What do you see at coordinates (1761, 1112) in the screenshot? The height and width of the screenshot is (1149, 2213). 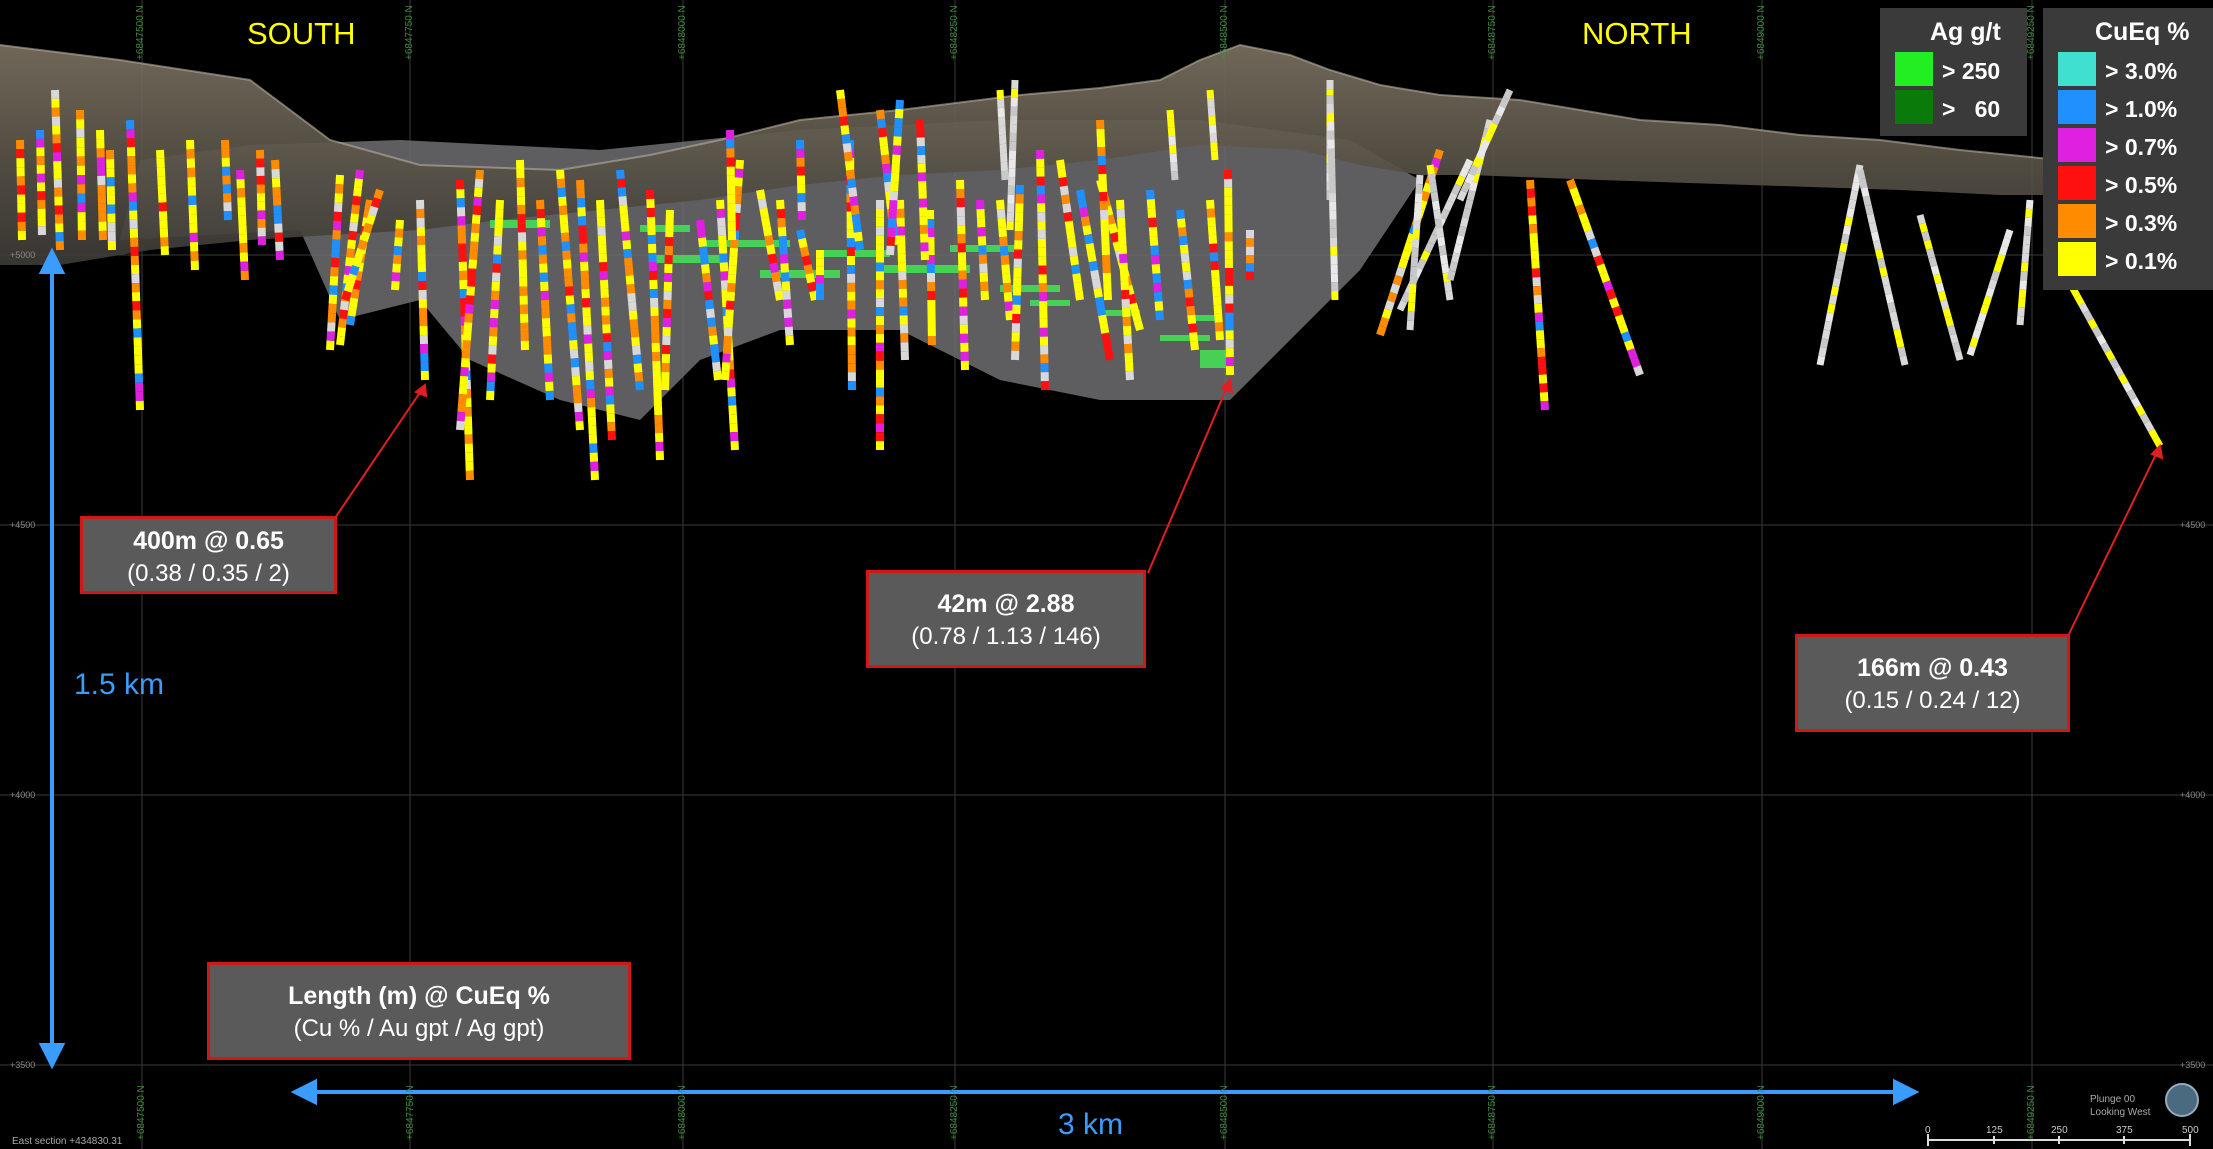 I see `northing-tick: +6849000 N` at bounding box center [1761, 1112].